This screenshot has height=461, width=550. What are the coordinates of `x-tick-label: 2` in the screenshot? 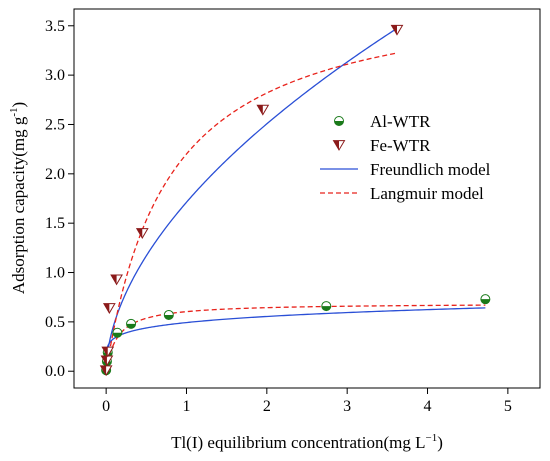 It's located at (267, 406).